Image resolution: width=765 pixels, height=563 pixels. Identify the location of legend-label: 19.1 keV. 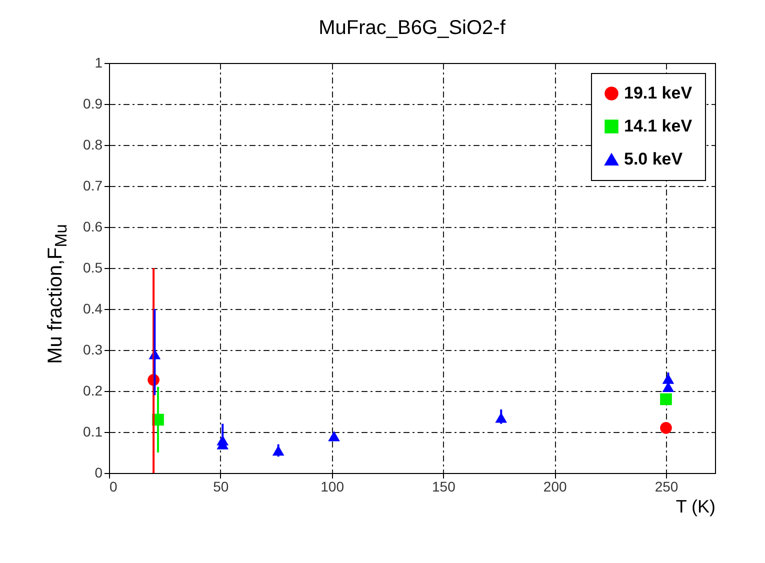
(658, 93).